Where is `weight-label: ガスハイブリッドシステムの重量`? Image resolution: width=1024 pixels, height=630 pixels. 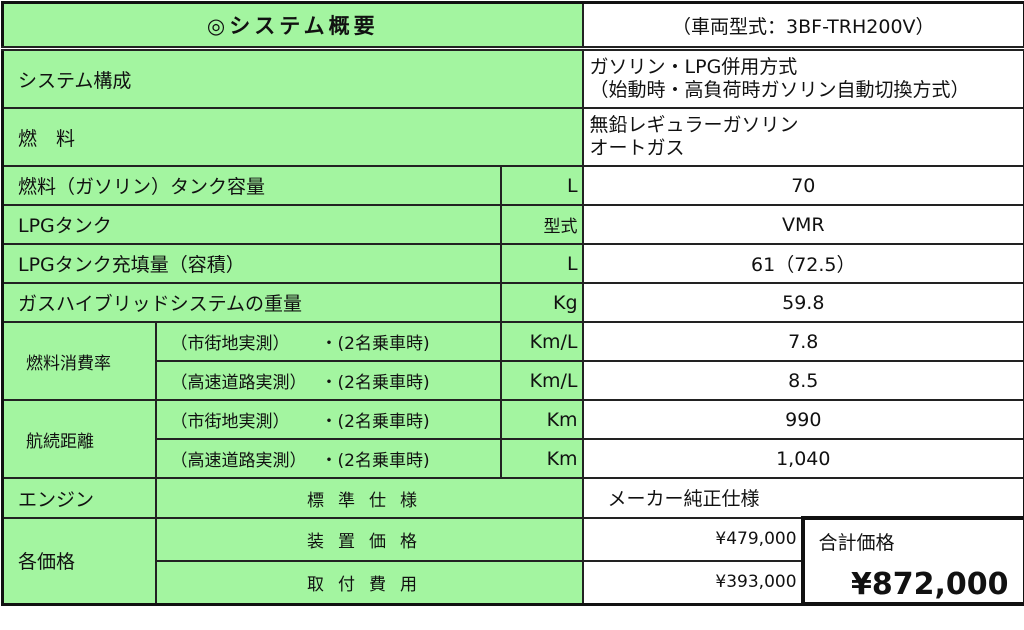 weight-label: ガスハイブリッドシステムの重量 is located at coordinates (251, 302).